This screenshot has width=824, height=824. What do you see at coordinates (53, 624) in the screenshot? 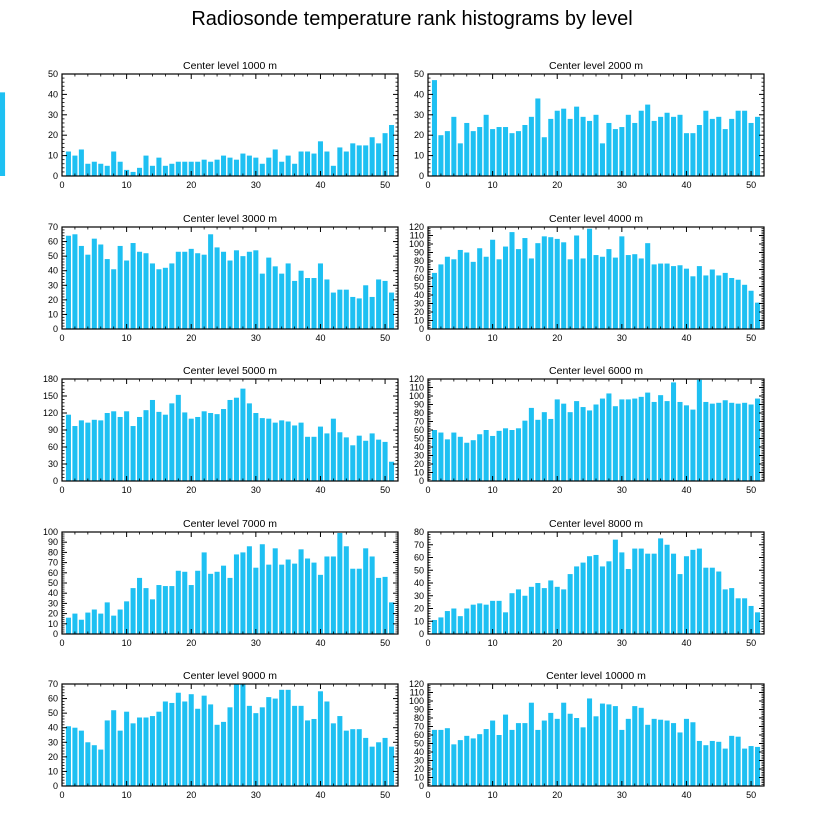
I see `y-tick-label: 10` at bounding box center [53, 624].